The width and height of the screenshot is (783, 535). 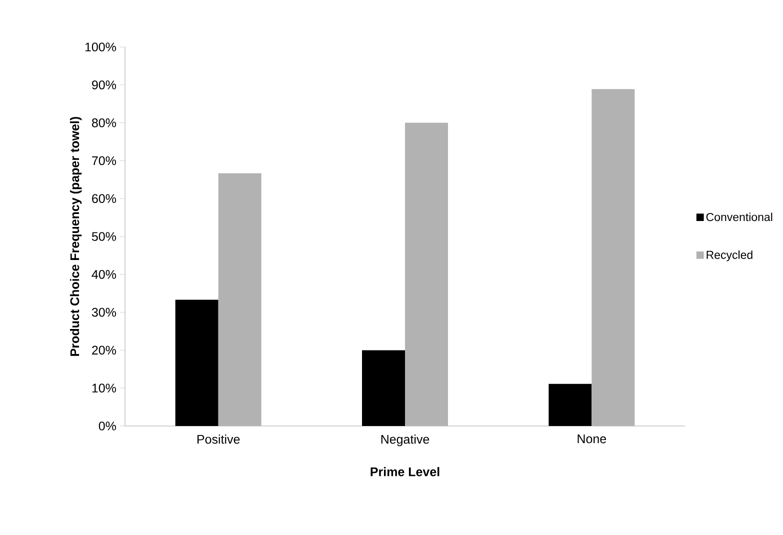 I want to click on y-tick-label: 20%, so click(x=104, y=350).